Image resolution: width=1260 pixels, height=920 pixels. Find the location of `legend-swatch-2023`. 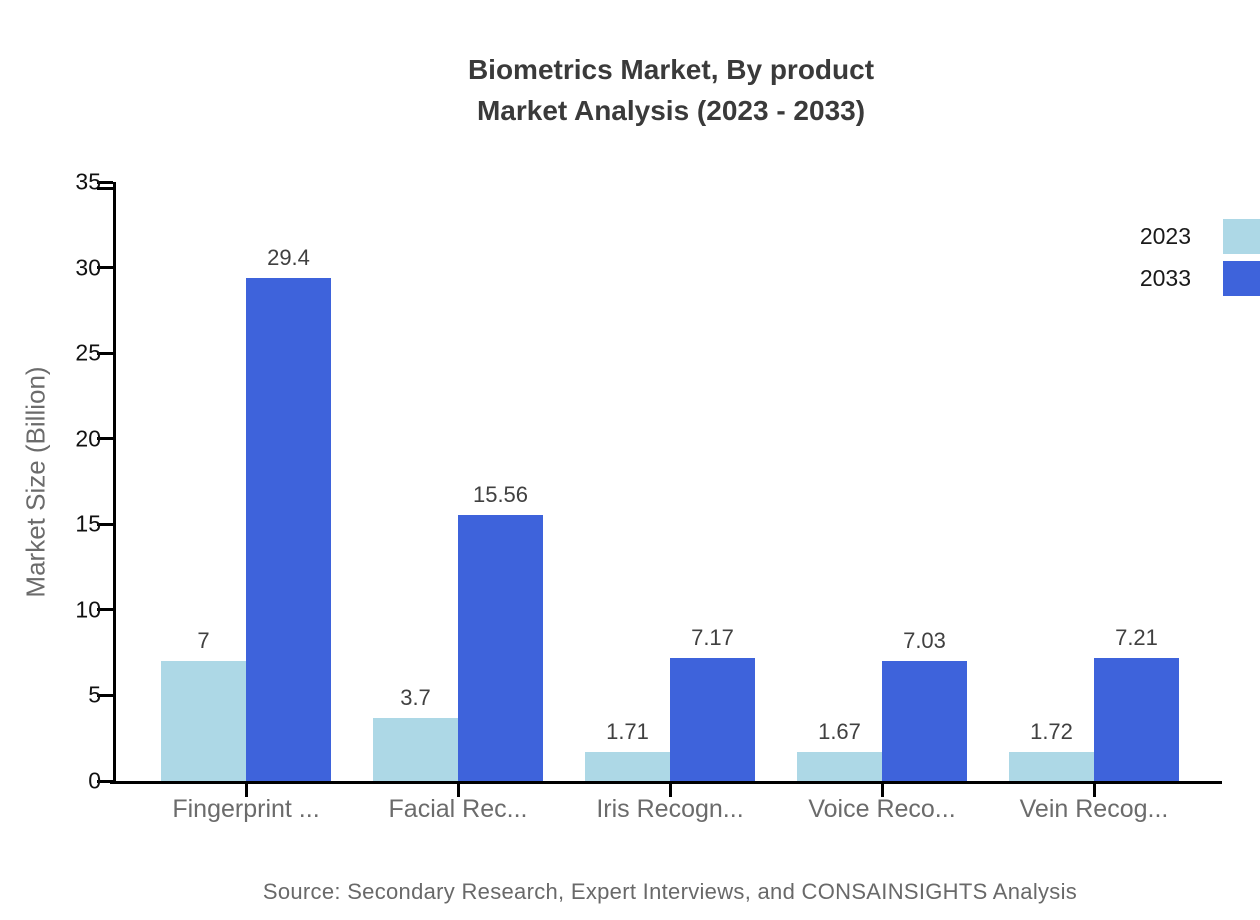

legend-swatch-2023 is located at coordinates (1241, 236).